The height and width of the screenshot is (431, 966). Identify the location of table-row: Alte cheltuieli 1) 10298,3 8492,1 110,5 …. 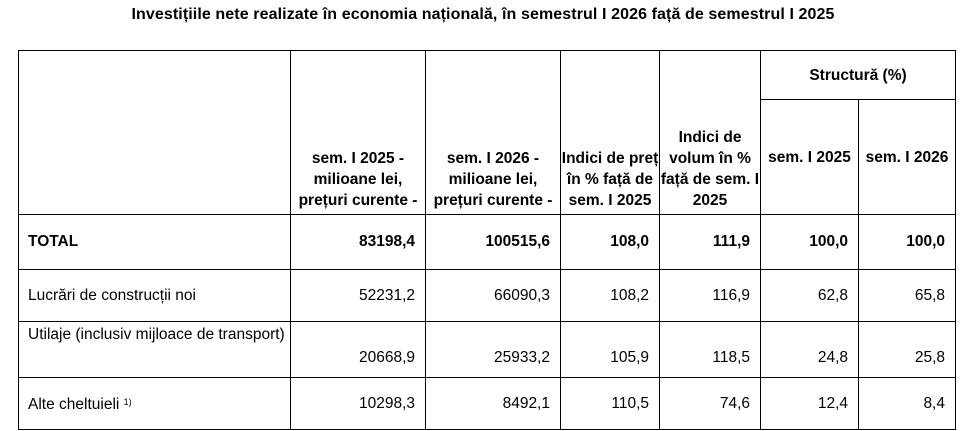
(487, 403).